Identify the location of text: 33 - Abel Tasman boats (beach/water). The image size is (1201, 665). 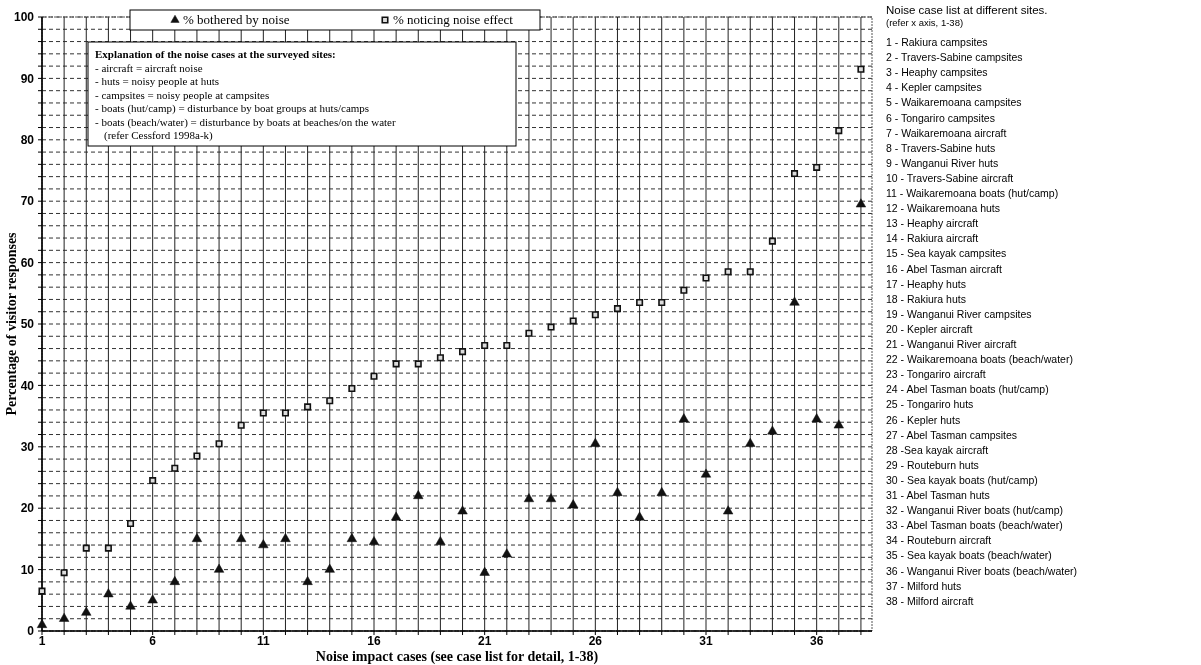
(974, 525).